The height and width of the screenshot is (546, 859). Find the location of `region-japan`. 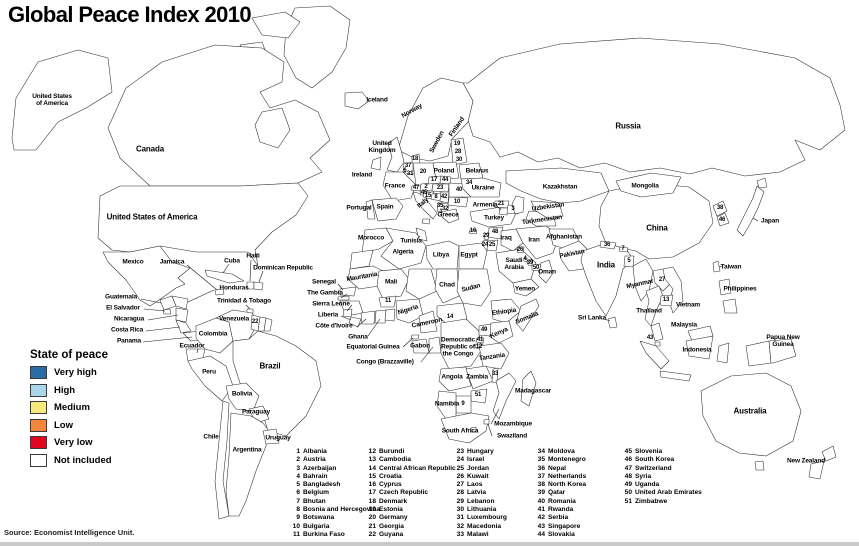

region-japan is located at coordinates (750, 211).